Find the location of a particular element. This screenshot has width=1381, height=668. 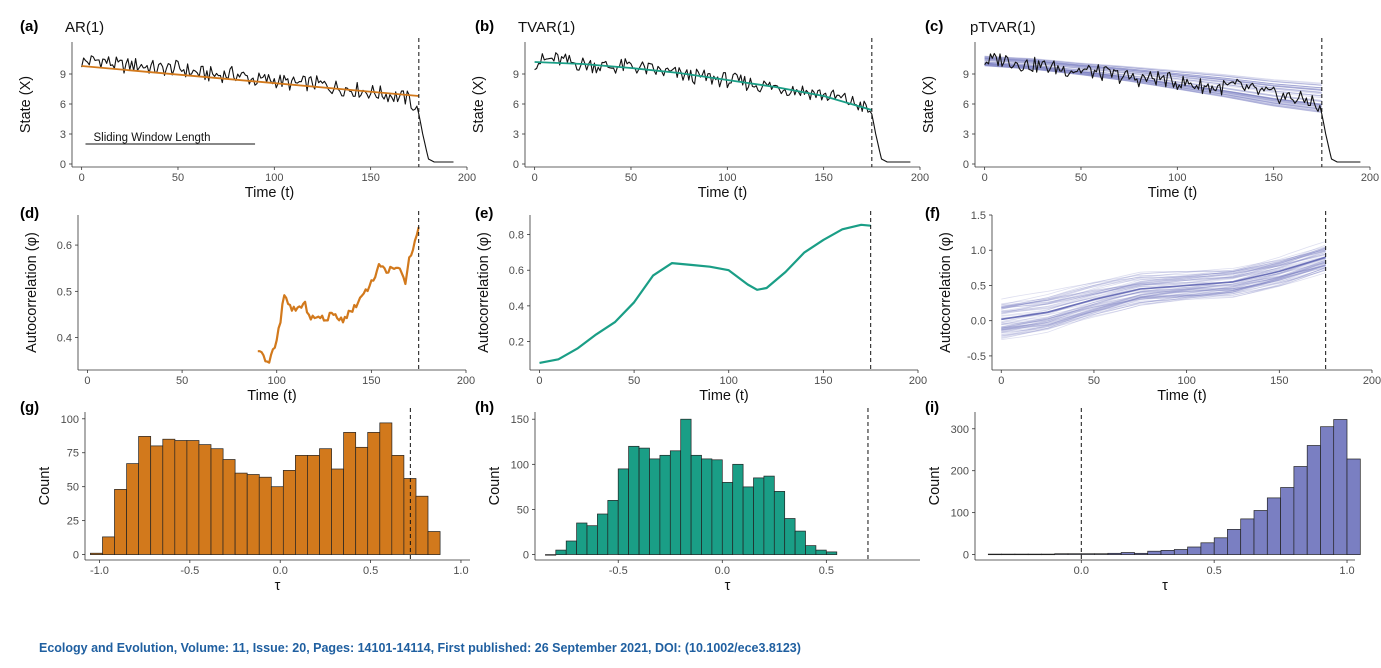

x-tick-label: 0 is located at coordinates (539, 381).